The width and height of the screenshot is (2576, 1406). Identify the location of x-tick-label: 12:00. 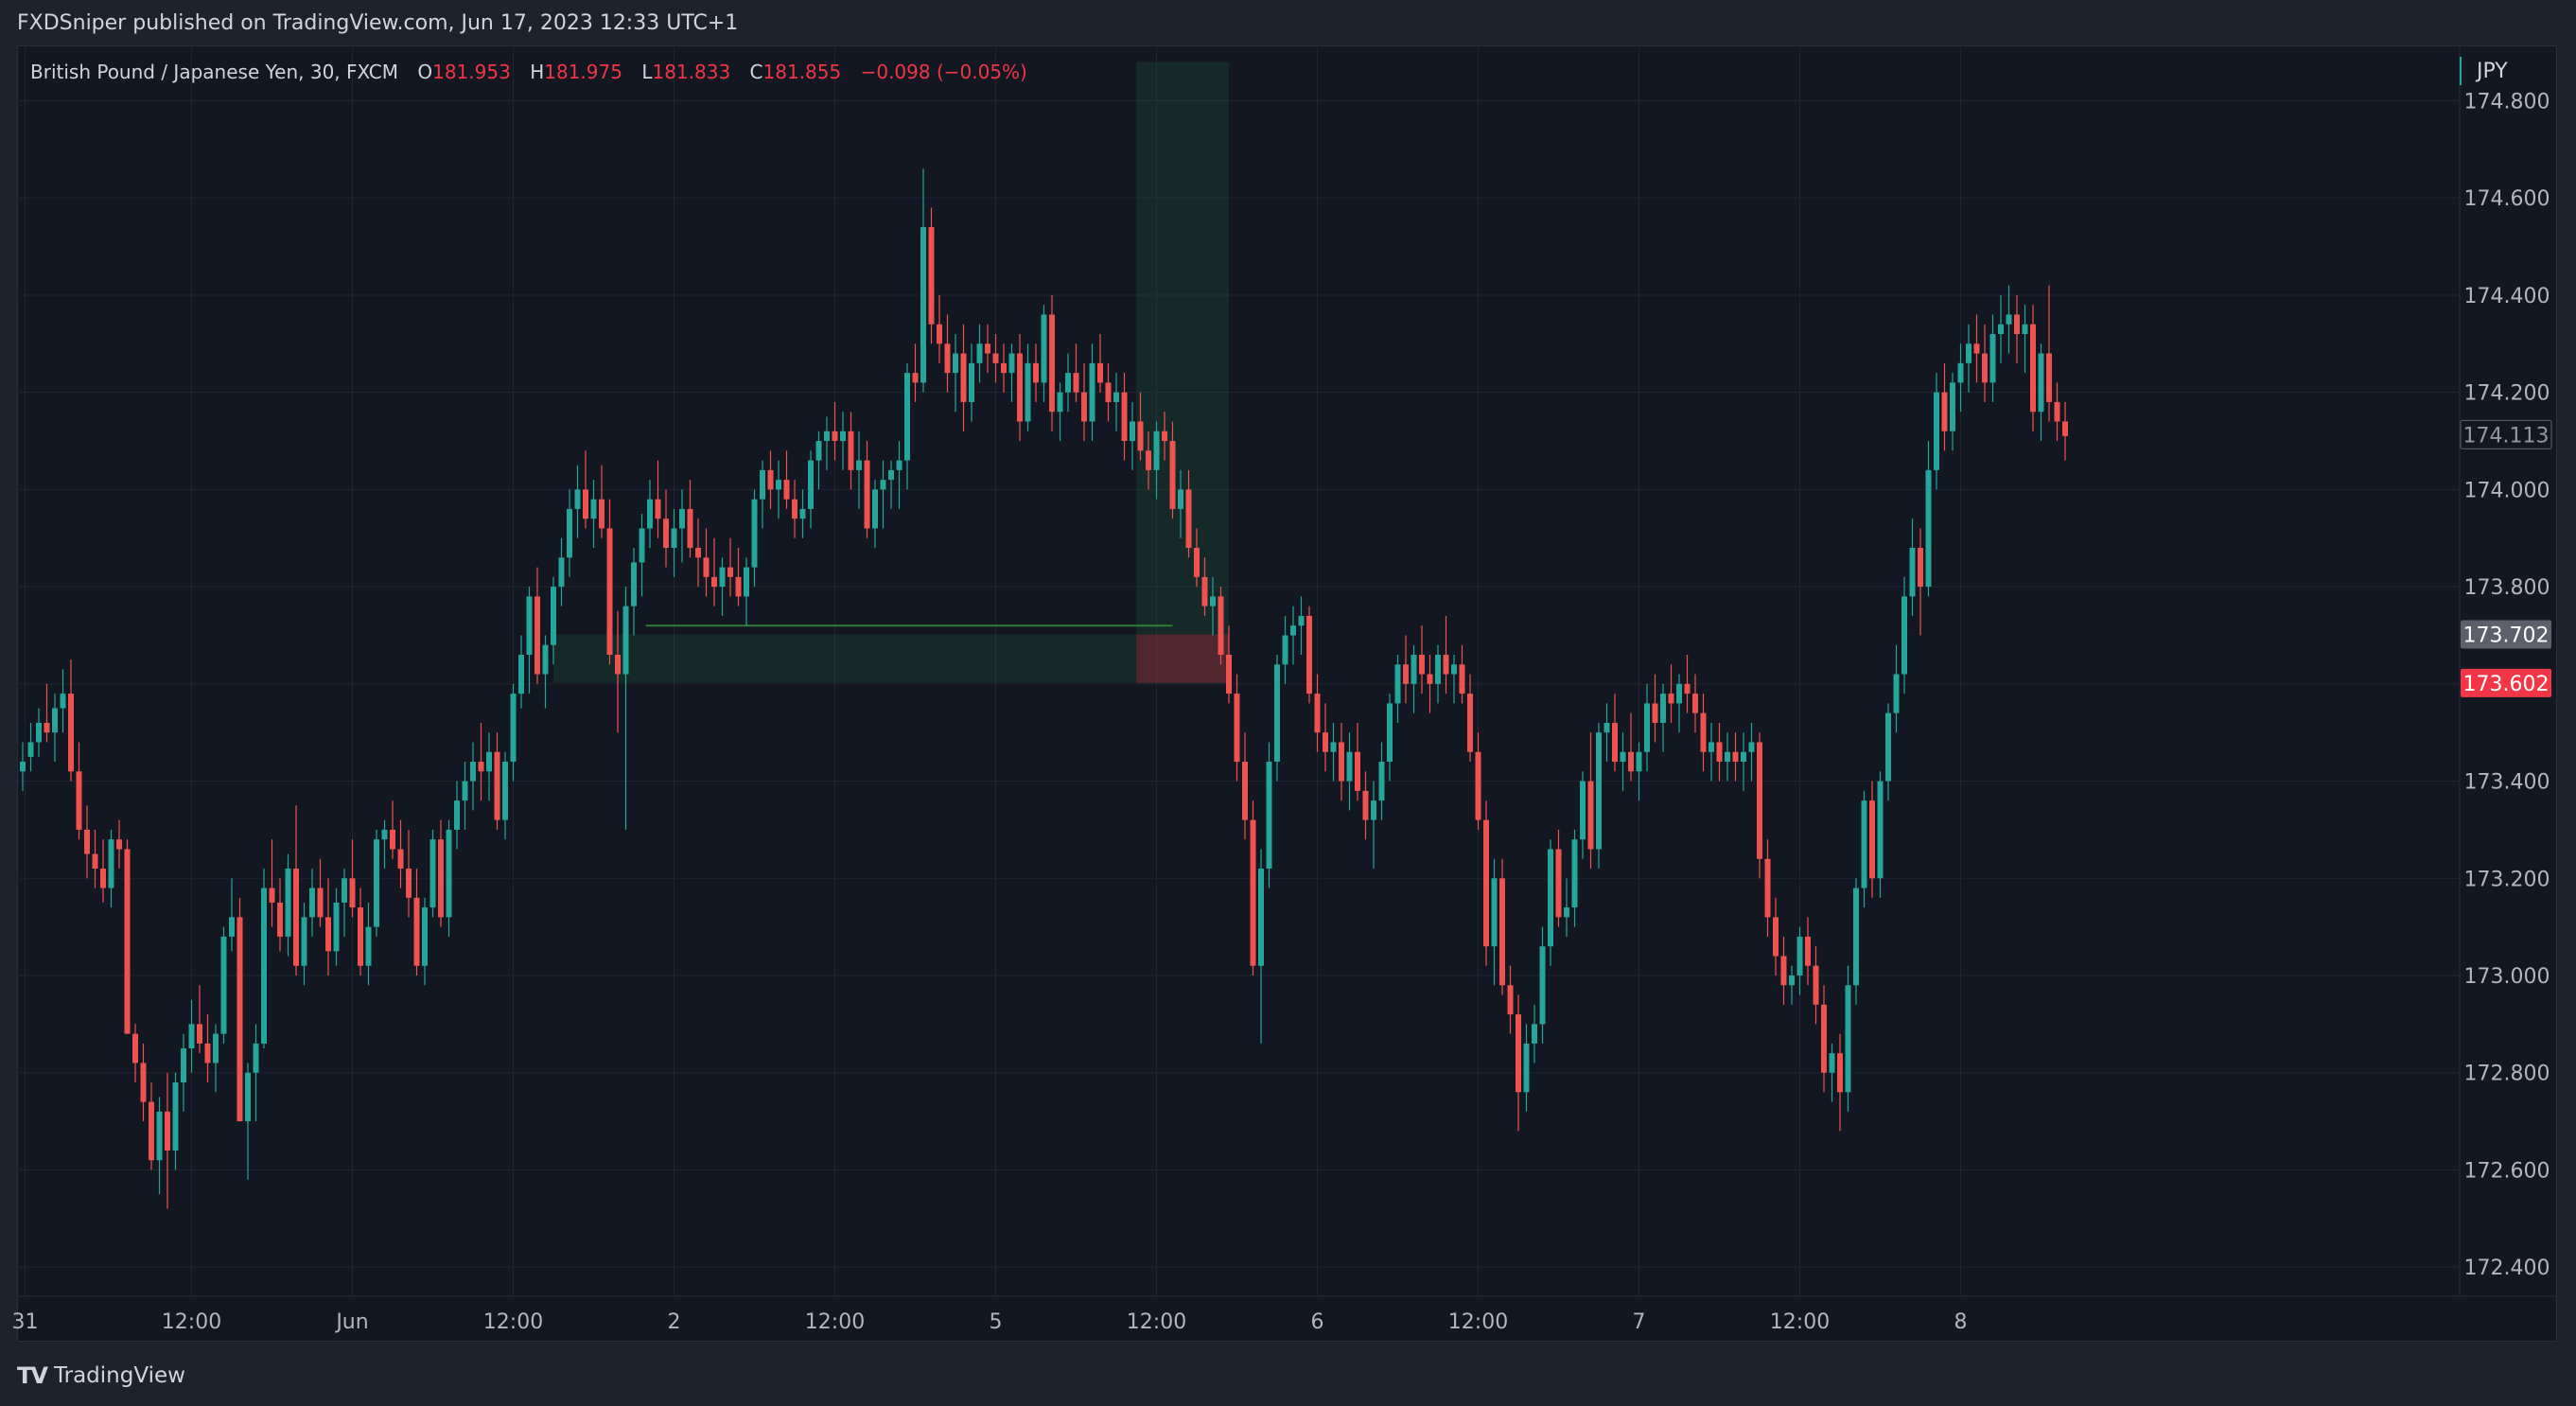
(513, 1322).